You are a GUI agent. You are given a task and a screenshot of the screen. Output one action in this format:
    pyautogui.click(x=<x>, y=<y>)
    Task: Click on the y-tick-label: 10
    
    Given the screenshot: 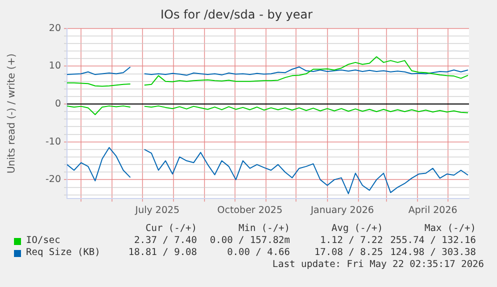 What is the action you would take?
    pyautogui.click(x=54, y=66)
    